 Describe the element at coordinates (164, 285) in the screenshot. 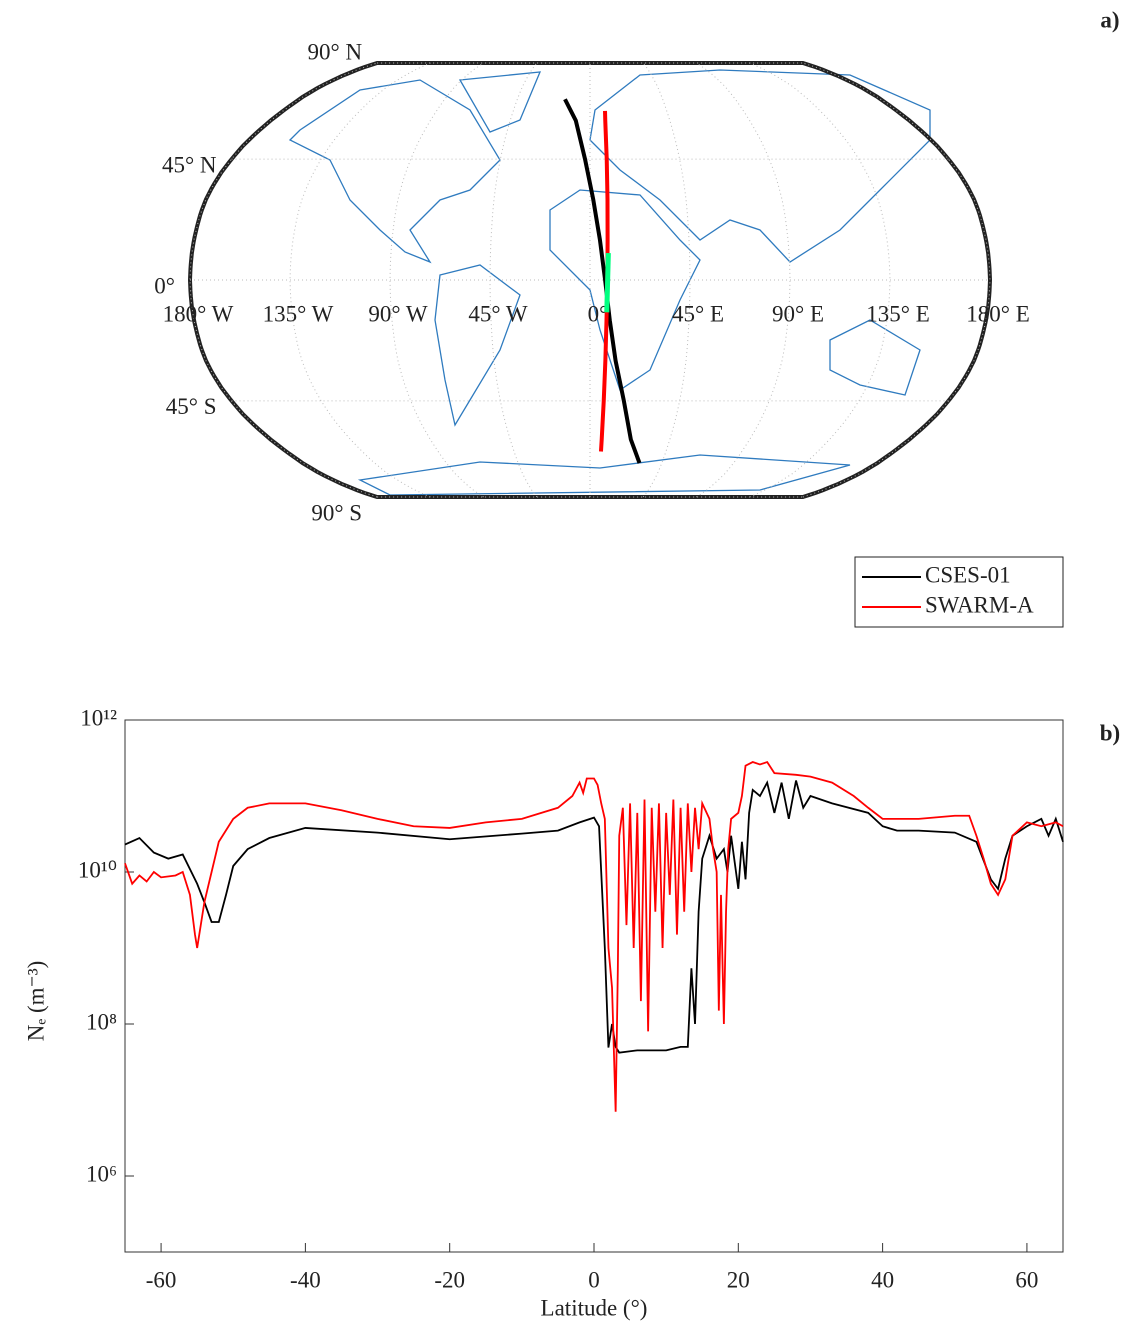

I see `y-tick-label: 0°` at that location.